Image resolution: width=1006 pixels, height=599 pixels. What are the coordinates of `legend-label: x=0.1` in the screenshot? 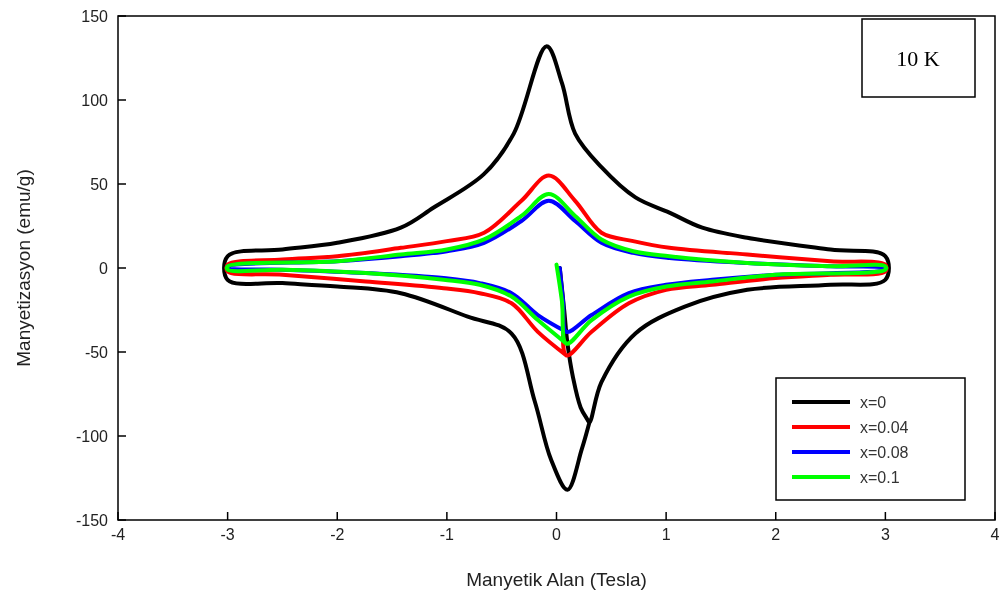 It's located at (880, 477).